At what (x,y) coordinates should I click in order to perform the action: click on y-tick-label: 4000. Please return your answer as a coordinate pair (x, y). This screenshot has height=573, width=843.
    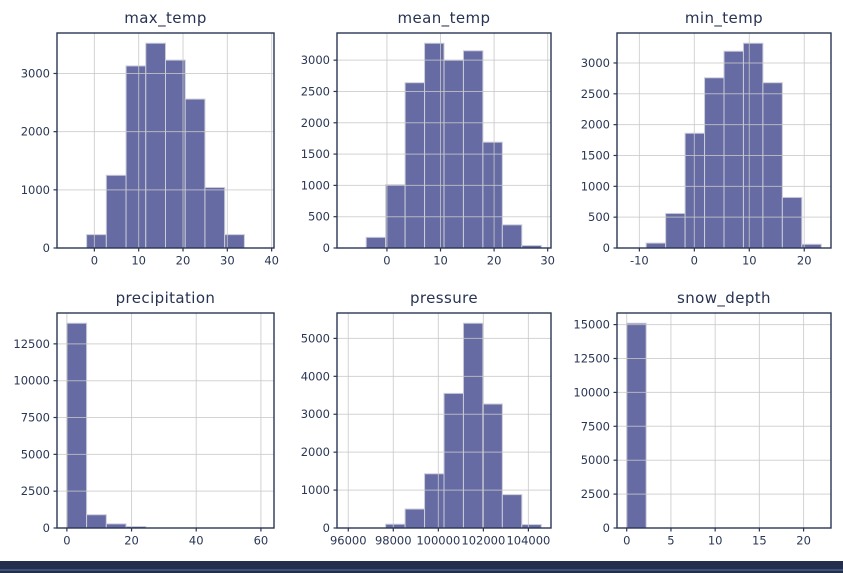
    Looking at the image, I should click on (315, 376).